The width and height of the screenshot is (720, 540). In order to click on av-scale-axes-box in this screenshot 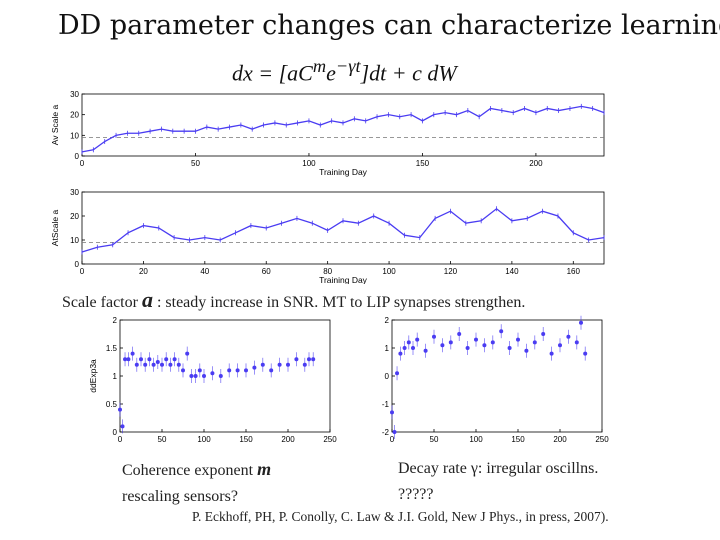, I will do `click(343, 125)`.